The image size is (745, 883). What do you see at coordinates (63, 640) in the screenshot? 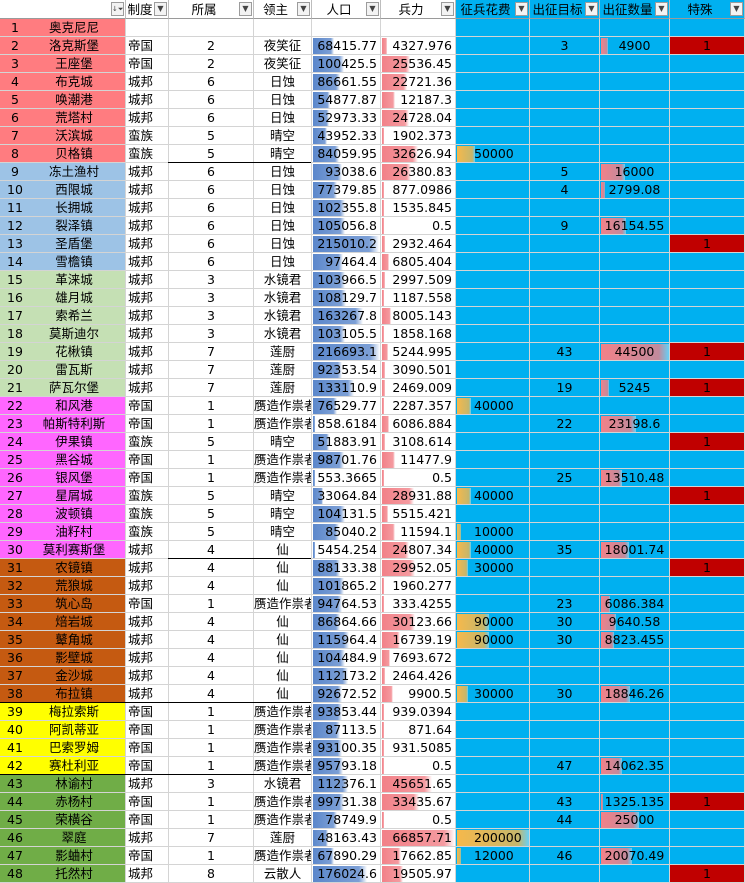
I see `table-row-name-cell: 35 鼙角城` at bounding box center [63, 640].